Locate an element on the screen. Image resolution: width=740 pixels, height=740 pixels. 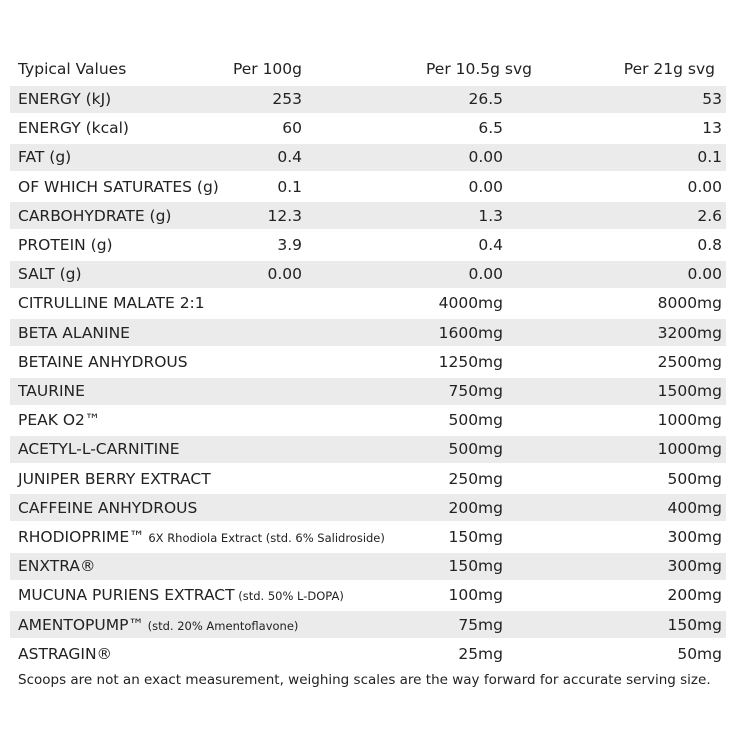
row-label: CARBOHYDRATE (g) is located at coordinates (94, 216).